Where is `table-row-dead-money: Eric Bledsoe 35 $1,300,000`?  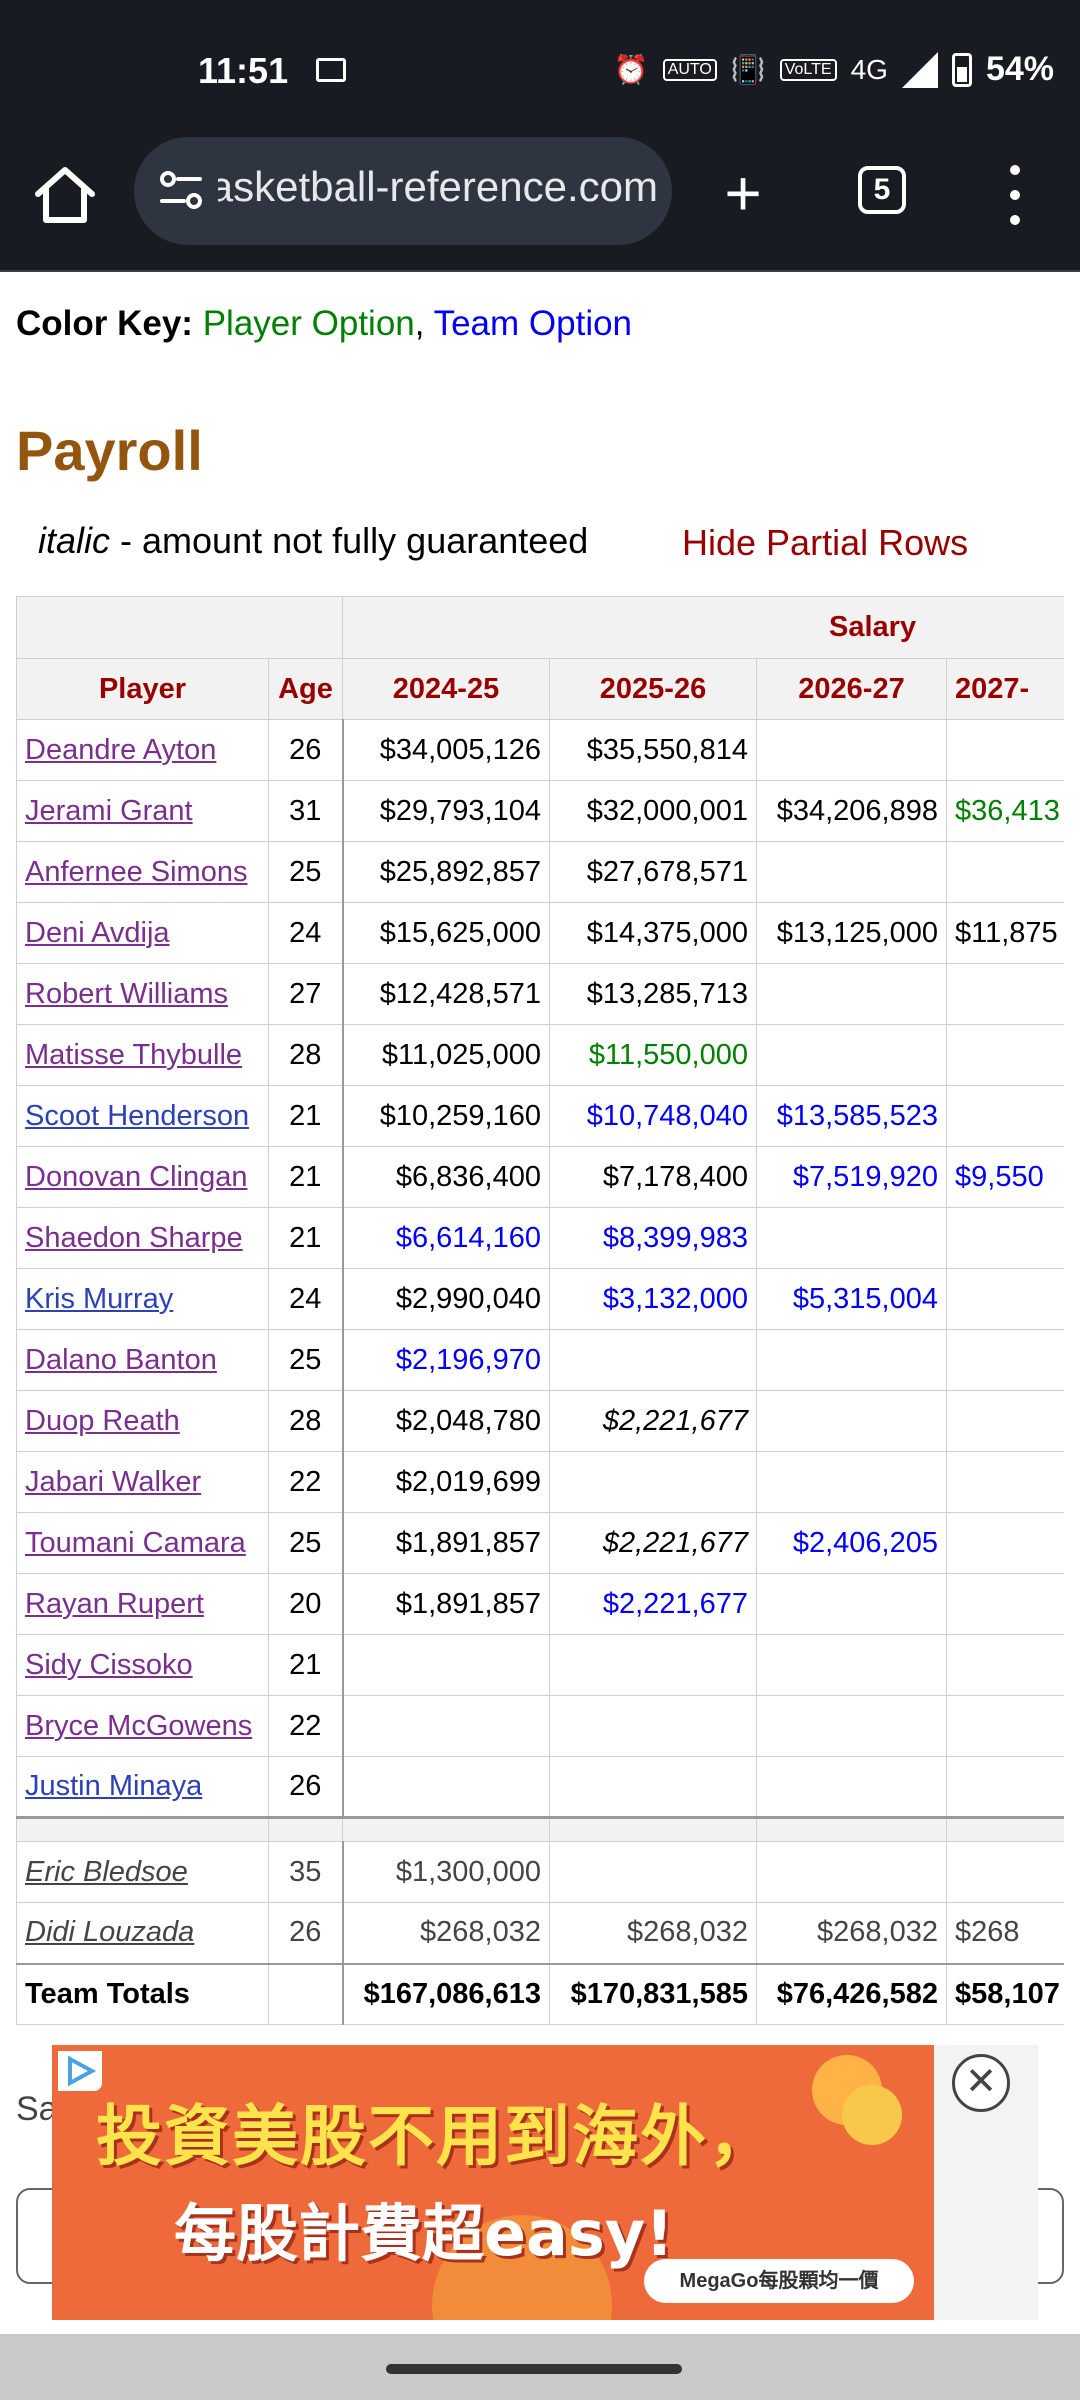
table-row-dead-money: Eric Bledsoe 35 $1,300,000 is located at coordinates (540, 1872).